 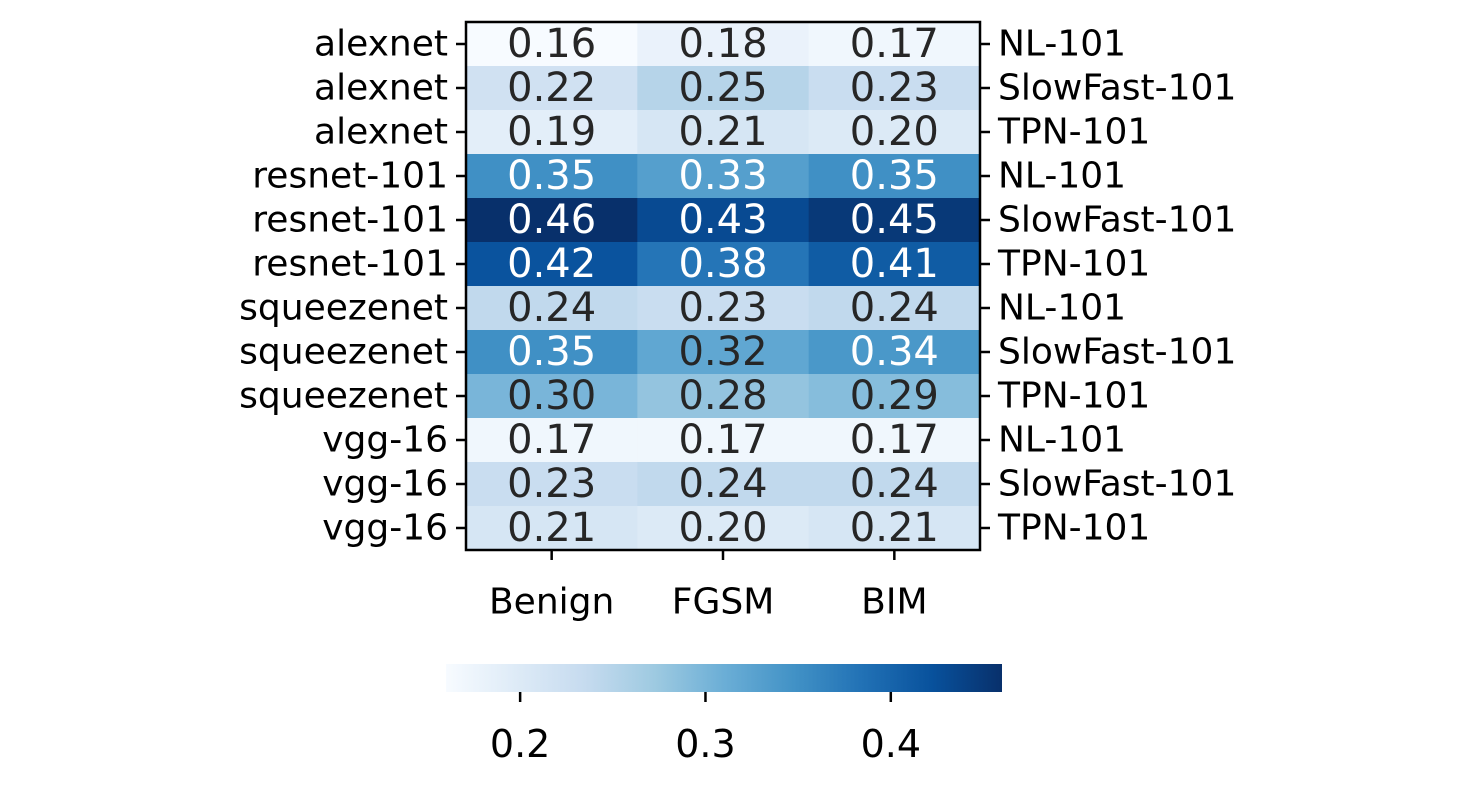 What do you see at coordinates (894, 602) in the screenshot?
I see `column-label: BIM` at bounding box center [894, 602].